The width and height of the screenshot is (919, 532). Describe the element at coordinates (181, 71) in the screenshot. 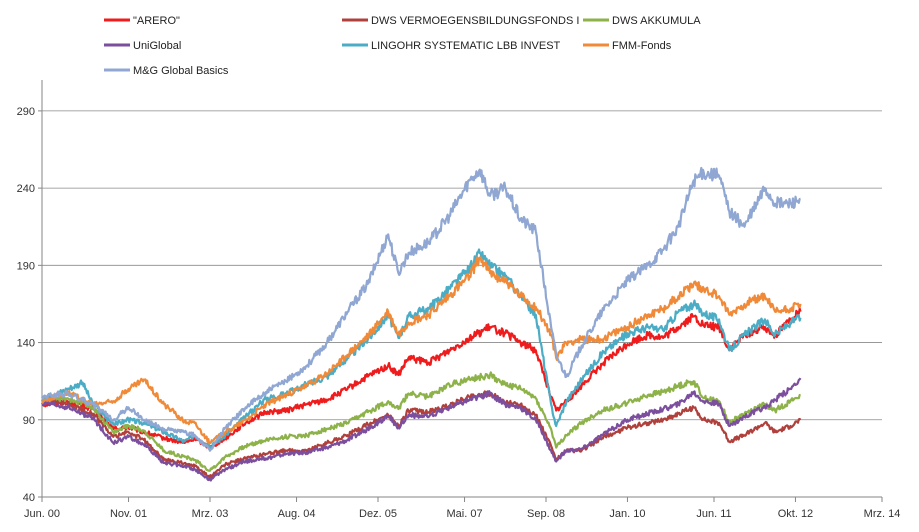

I see `legend-label: M&G Global Basics` at that location.